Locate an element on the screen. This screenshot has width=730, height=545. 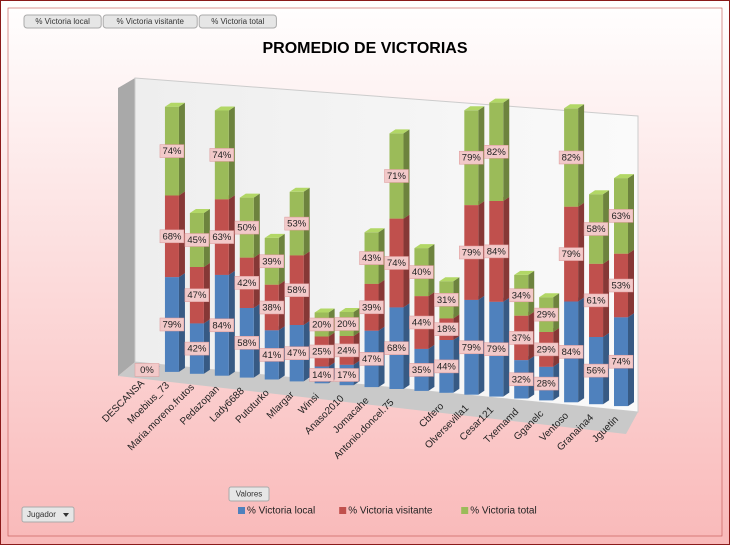
data-label: 18% is located at coordinates (447, 329).